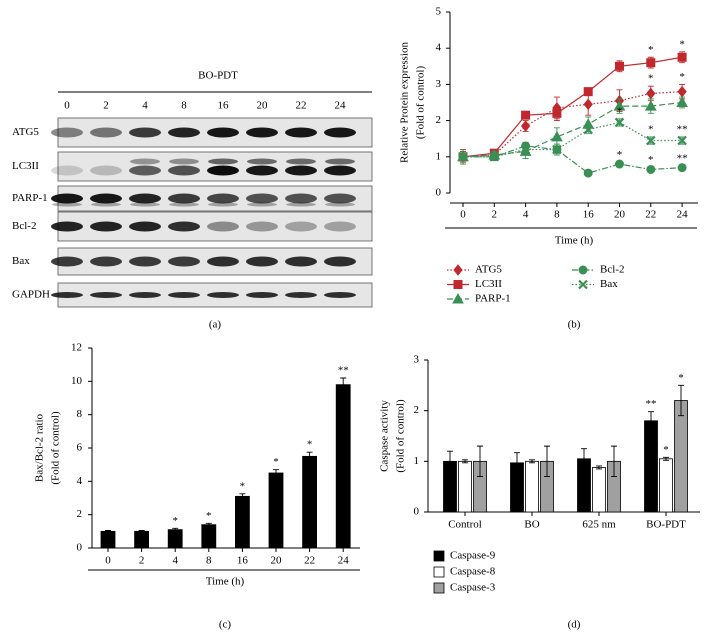 This screenshot has width=712, height=641. What do you see at coordinates (25, 132) in the screenshot?
I see `blot-row-label: ATG5` at bounding box center [25, 132].